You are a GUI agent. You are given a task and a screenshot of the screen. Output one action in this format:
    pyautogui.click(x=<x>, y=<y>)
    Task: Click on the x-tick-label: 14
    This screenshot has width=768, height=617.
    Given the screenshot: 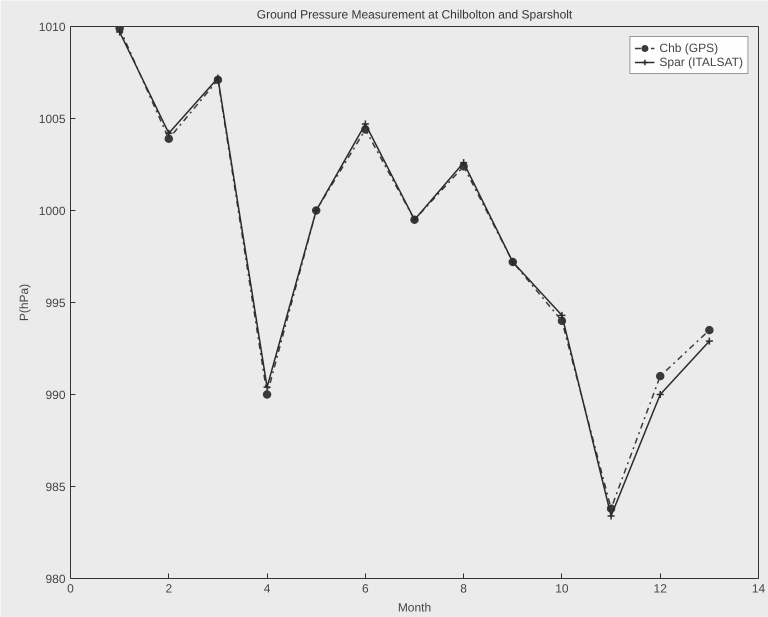 What is the action you would take?
    pyautogui.click(x=759, y=589)
    